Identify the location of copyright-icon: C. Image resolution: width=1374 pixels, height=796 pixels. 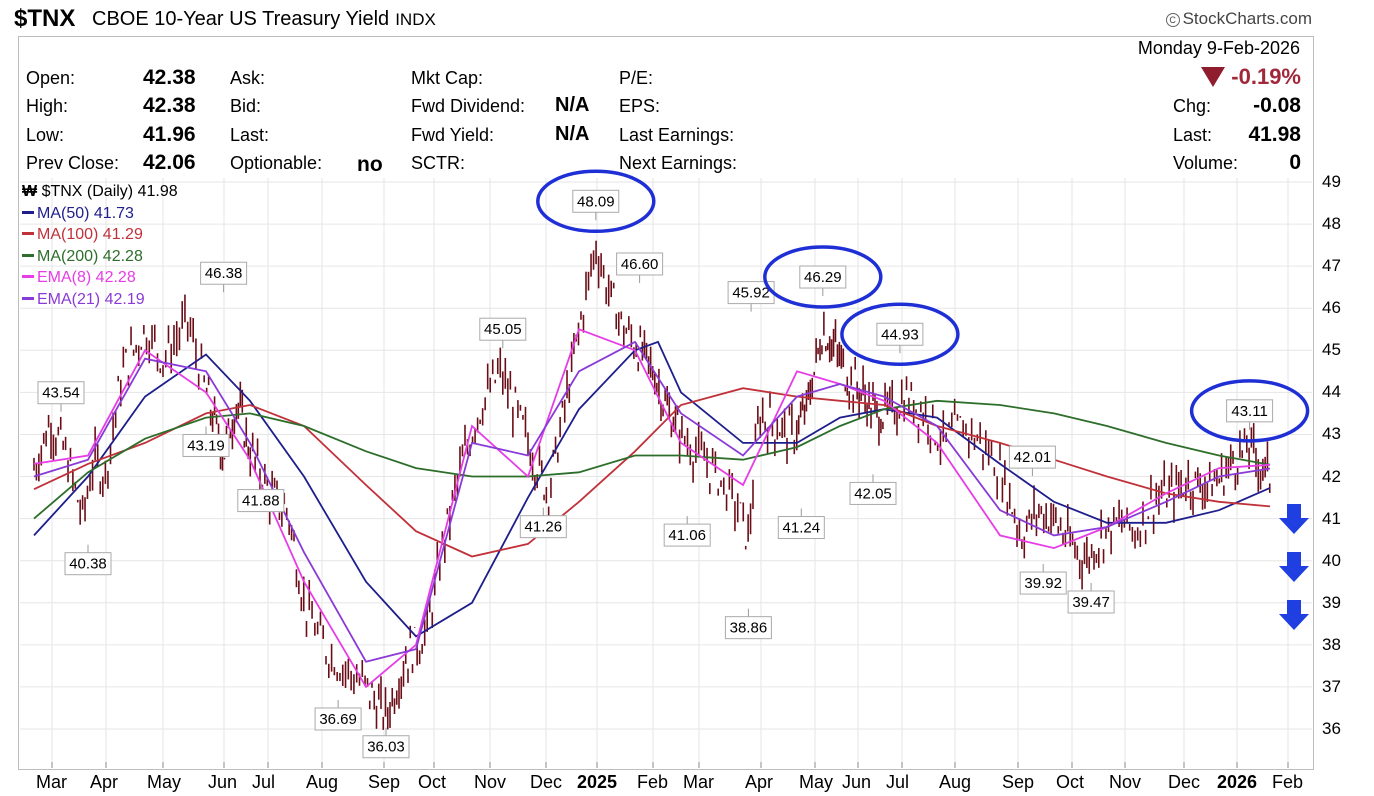
(1172, 20).